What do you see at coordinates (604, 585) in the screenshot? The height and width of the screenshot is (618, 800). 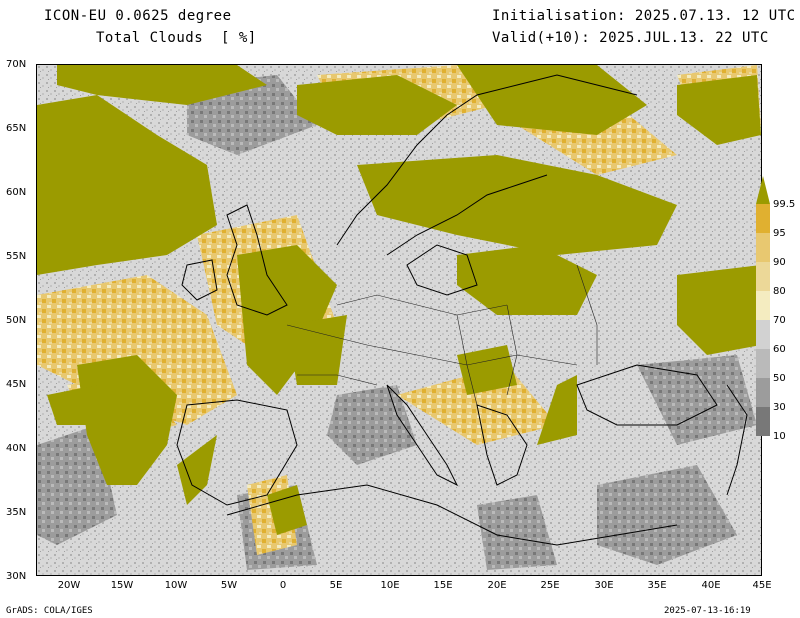 I see `lon-tick-label: 30E` at bounding box center [604, 585].